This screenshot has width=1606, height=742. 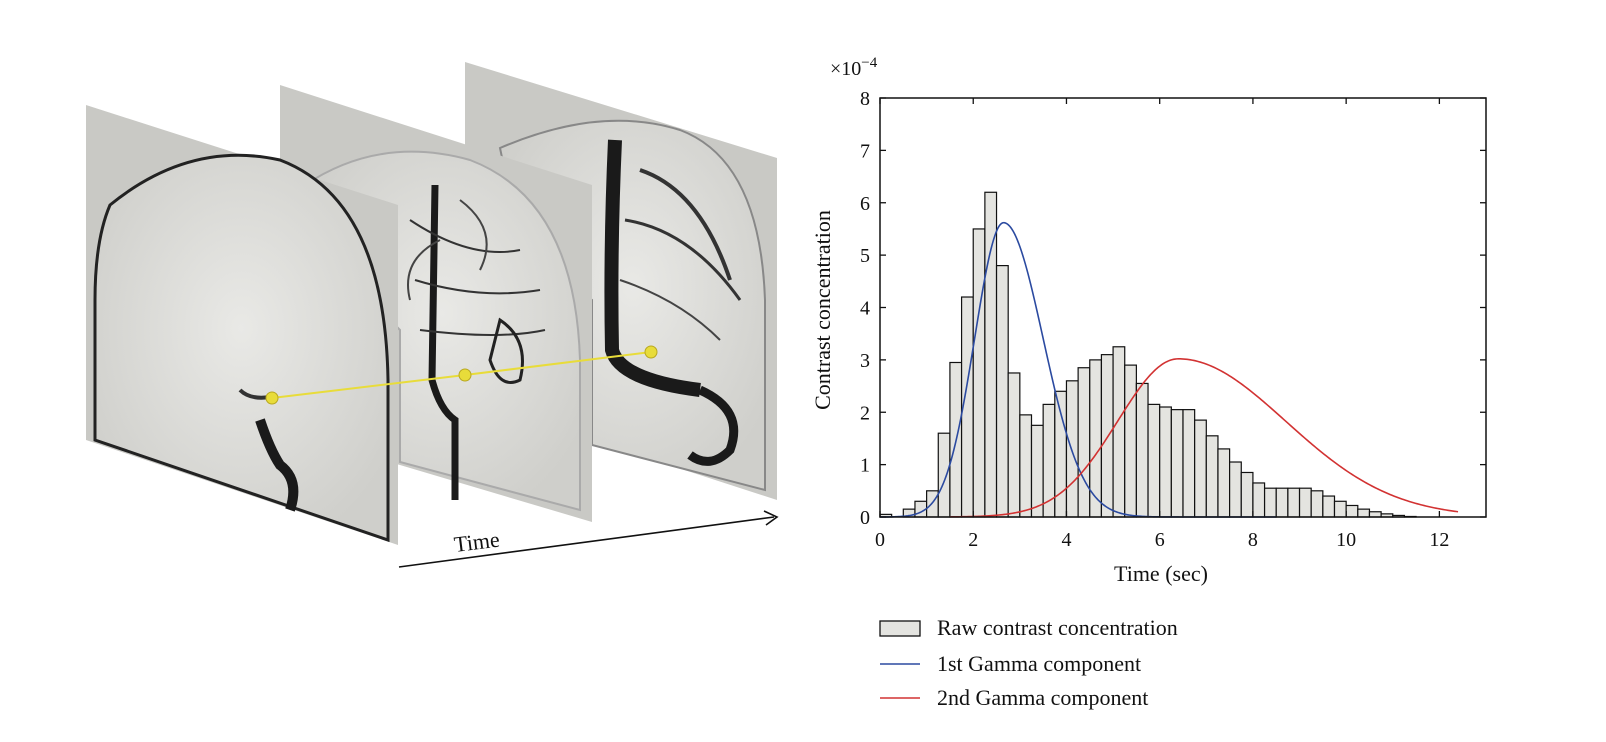 What do you see at coordinates (900, 628) in the screenshot?
I see `legend-swatch-raw` at bounding box center [900, 628].